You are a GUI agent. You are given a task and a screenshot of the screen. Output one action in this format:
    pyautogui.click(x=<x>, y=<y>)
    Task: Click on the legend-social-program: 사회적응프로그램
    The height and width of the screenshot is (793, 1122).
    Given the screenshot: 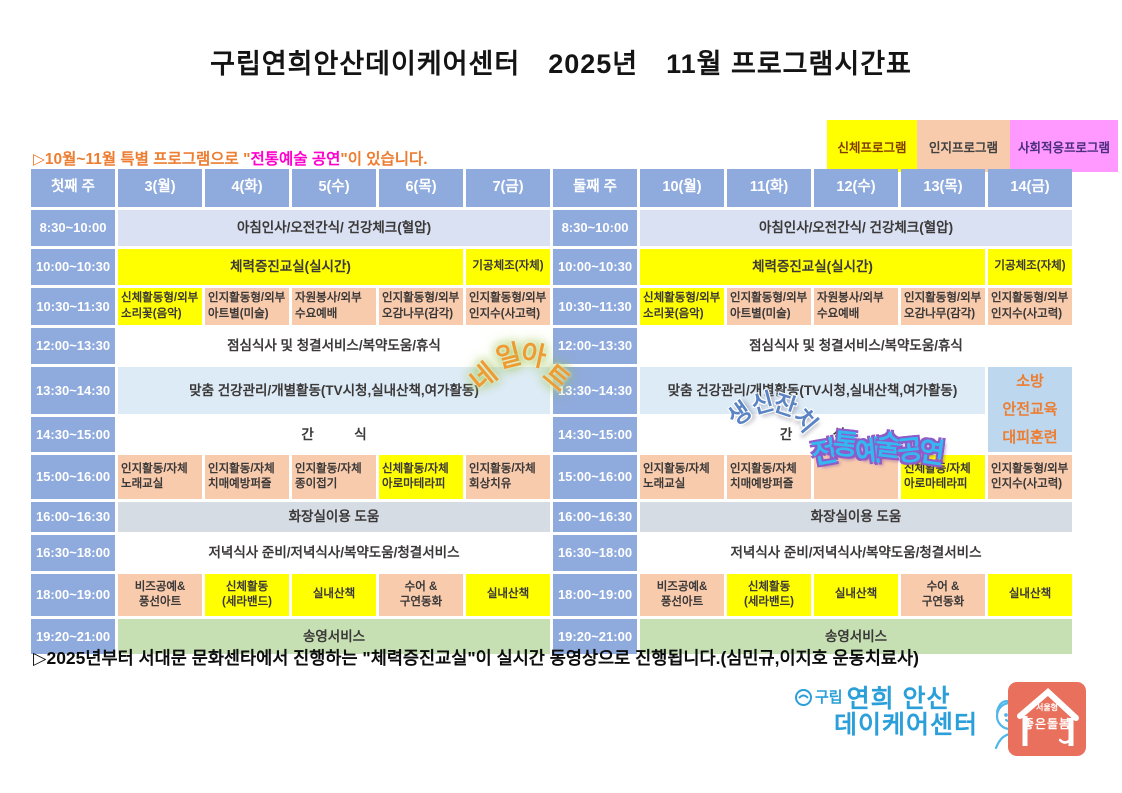 What is the action you would take?
    pyautogui.click(x=1064, y=146)
    